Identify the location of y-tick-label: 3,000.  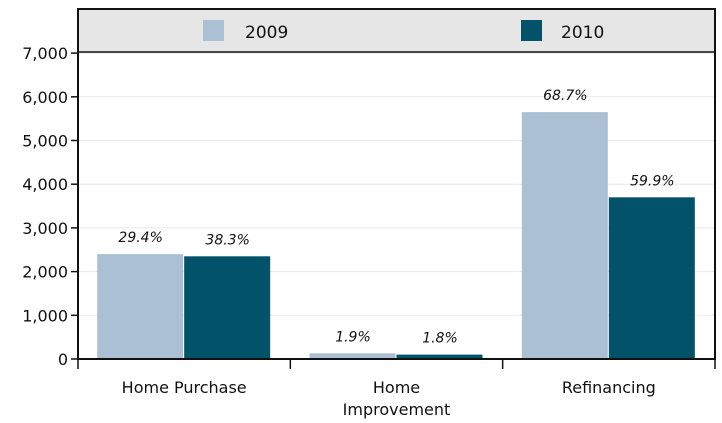
(45, 228).